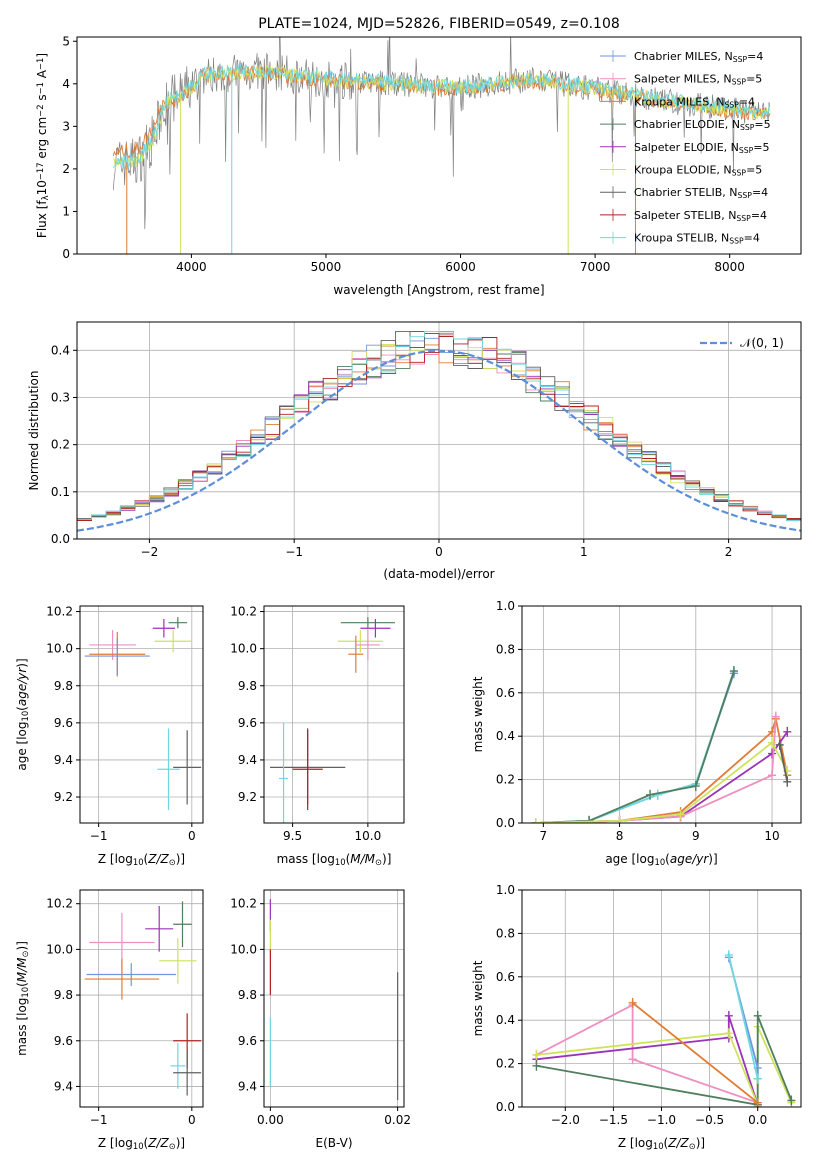 Image resolution: width=819 pixels, height=1170 pixels. What do you see at coordinates (620, 836) in the screenshot?
I see `x-tick-label: 8` at bounding box center [620, 836].